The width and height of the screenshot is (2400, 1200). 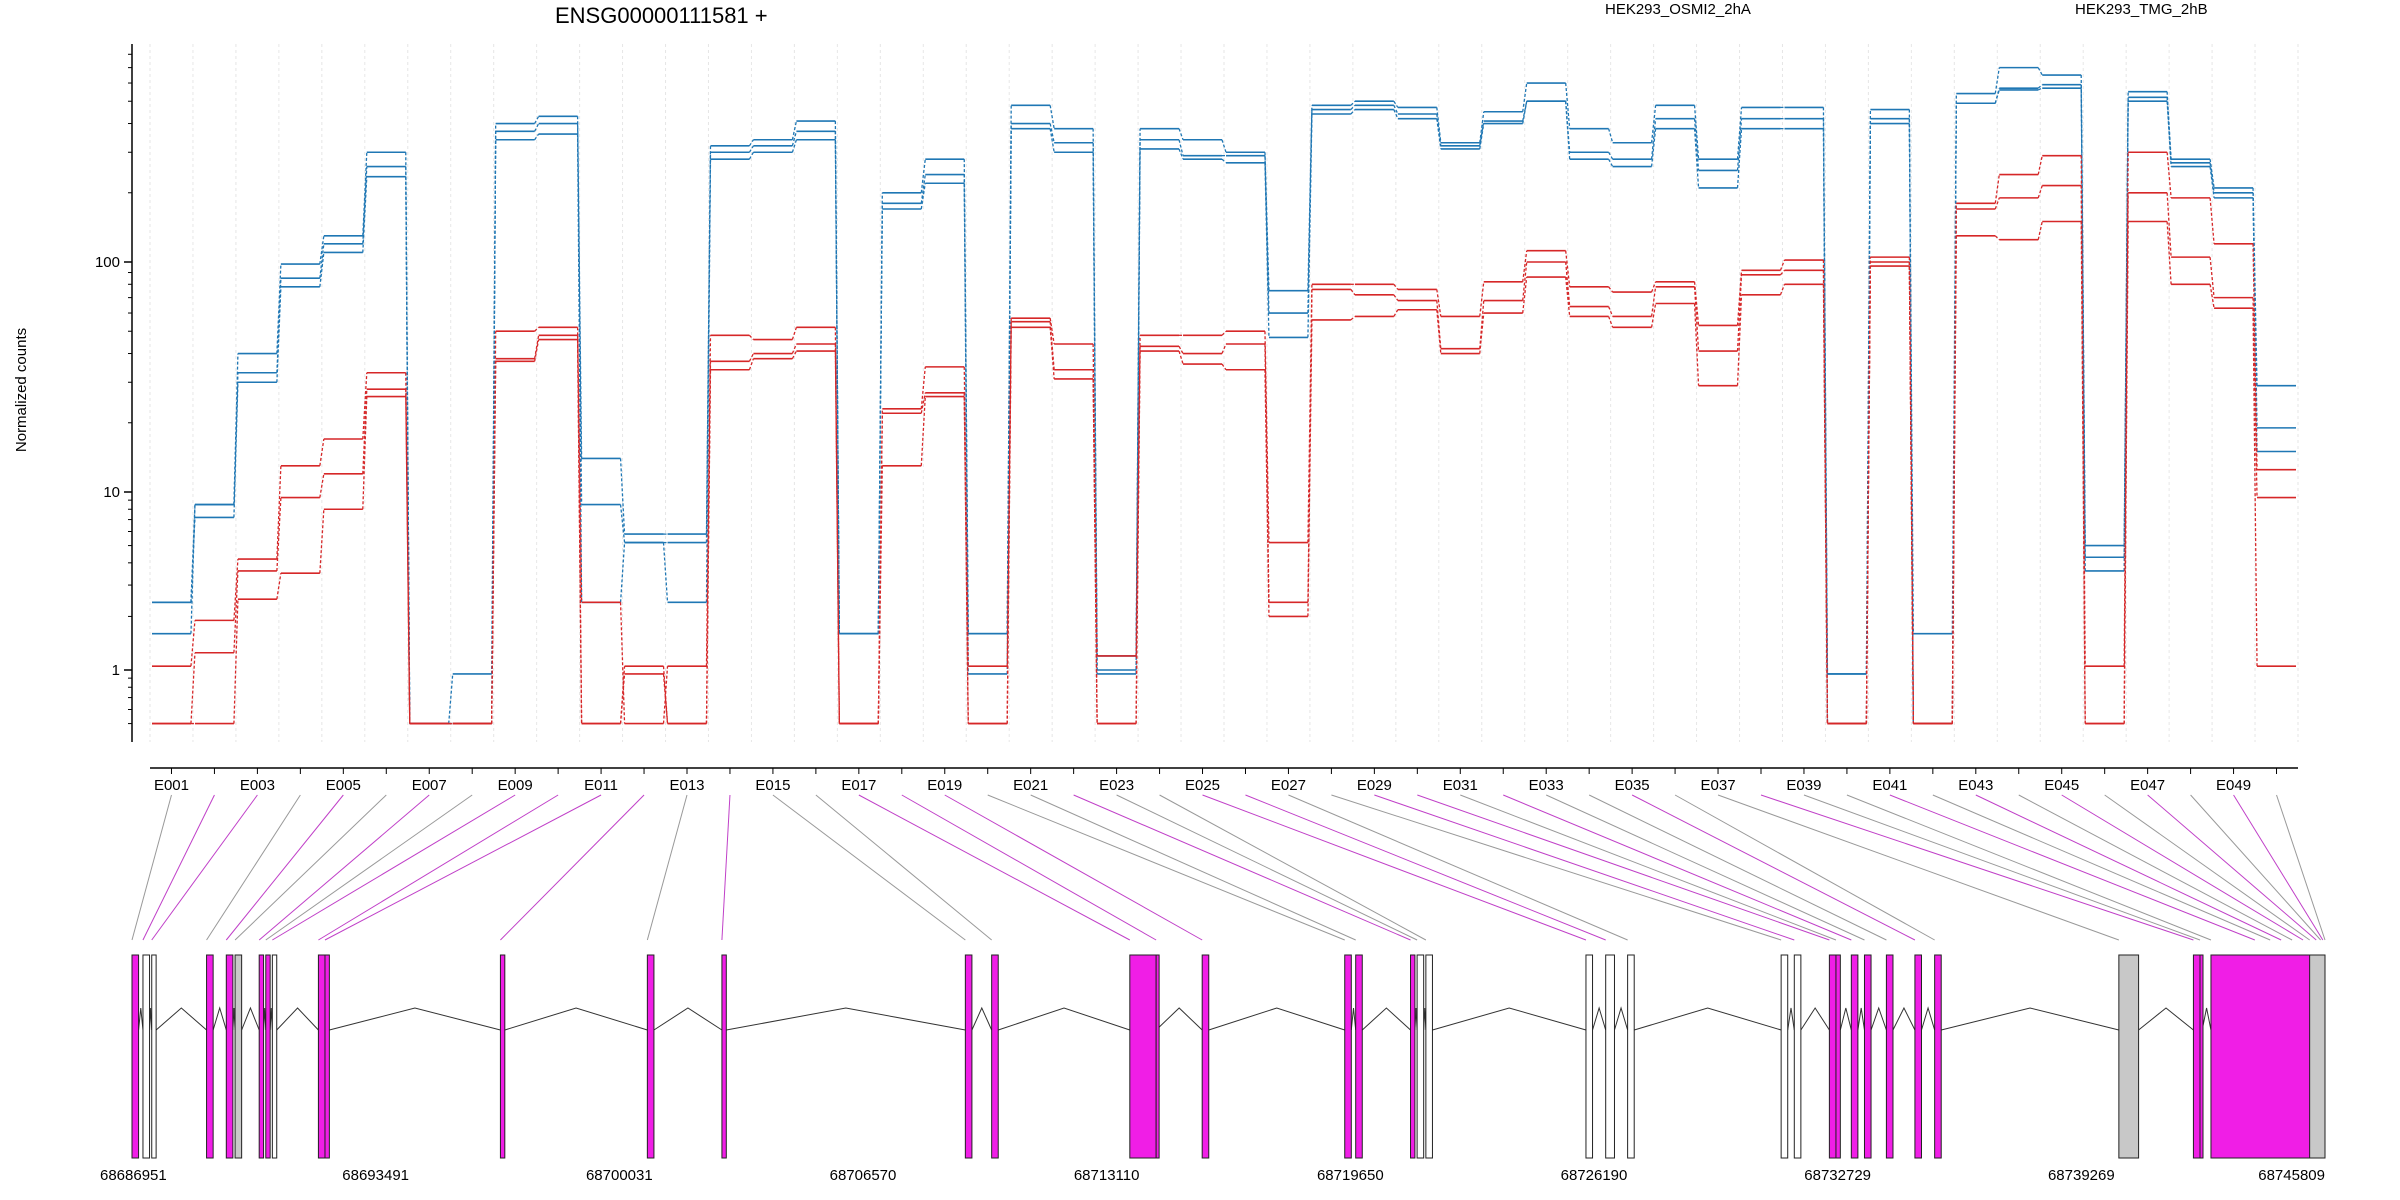 I want to click on y-tick-label: 10, so click(x=111, y=492).